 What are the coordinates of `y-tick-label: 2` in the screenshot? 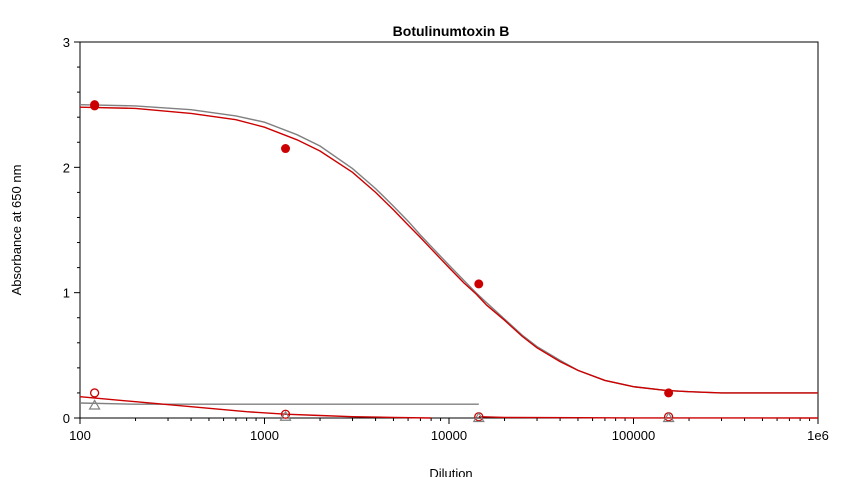 It's located at (66, 167).